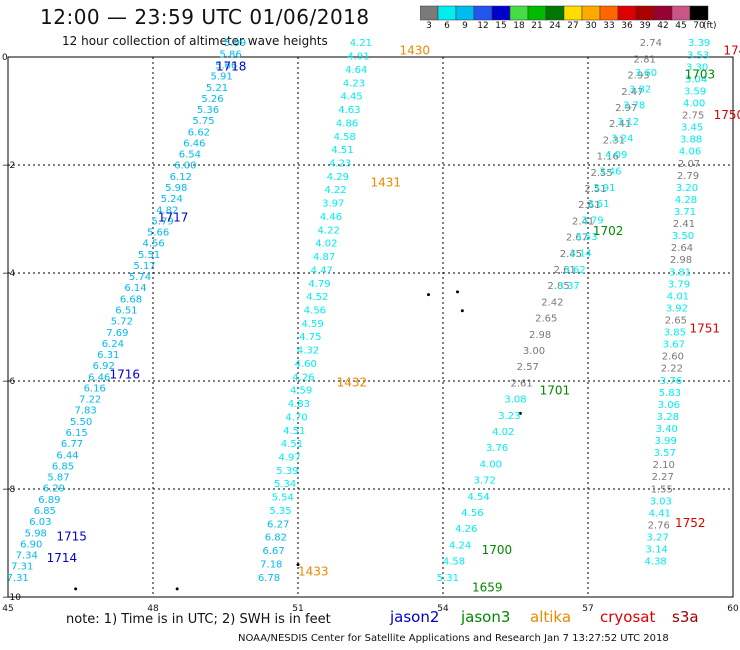 This screenshot has width=740, height=650. Describe the element at coordinates (604, 188) in the screenshot. I see `swh-value: 3.91` at that location.